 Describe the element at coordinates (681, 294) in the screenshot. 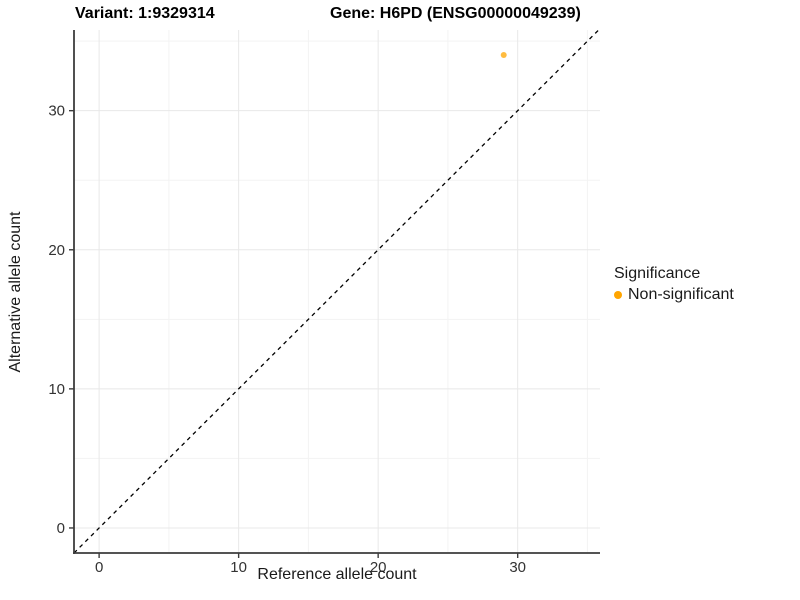

I see `legend-item-label: Non-significant` at that location.